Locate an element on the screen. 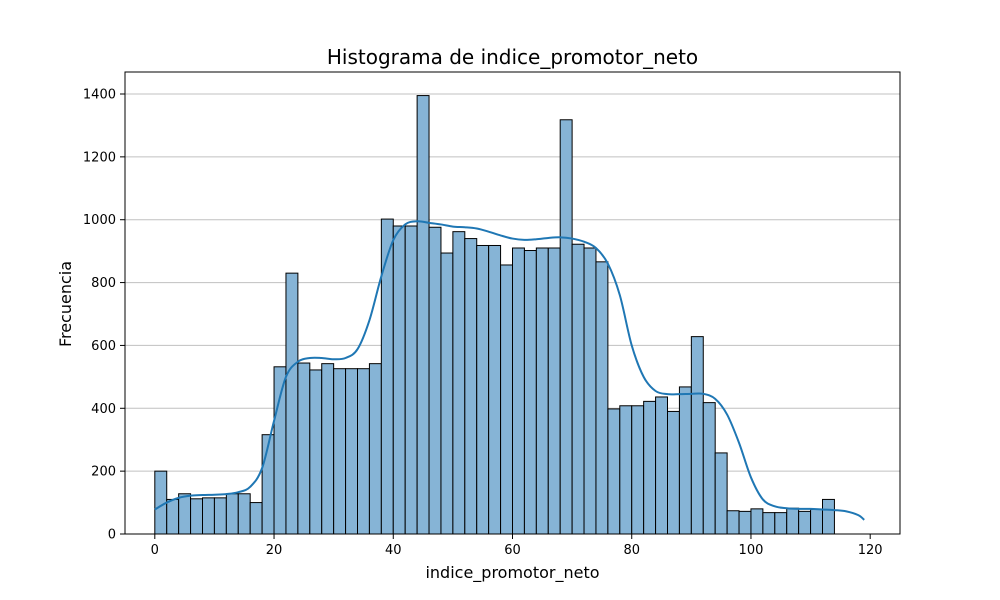 This screenshot has height=600, width=1000. x-tick-label: 100 is located at coordinates (751, 550).